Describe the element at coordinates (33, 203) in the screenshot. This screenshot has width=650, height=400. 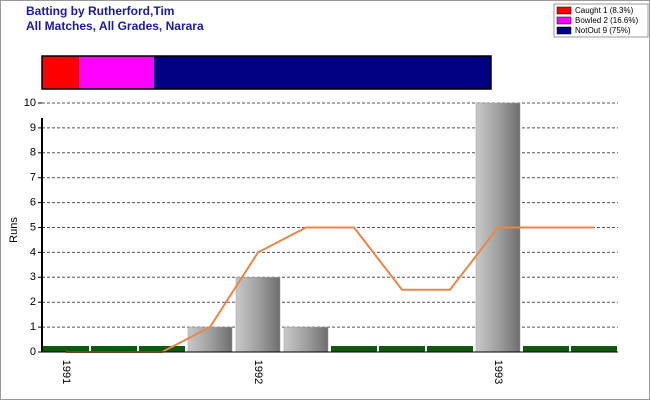
I see `y-tick-label: 6` at that location.